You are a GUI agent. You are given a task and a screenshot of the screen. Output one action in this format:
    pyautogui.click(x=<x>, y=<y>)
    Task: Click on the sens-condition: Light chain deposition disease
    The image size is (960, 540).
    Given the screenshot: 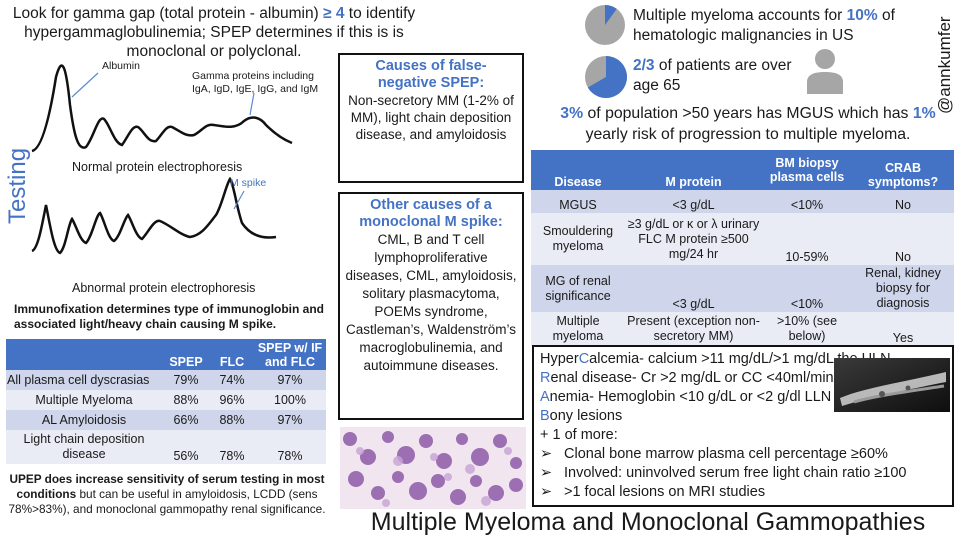 What is the action you would take?
    pyautogui.click(x=84, y=447)
    